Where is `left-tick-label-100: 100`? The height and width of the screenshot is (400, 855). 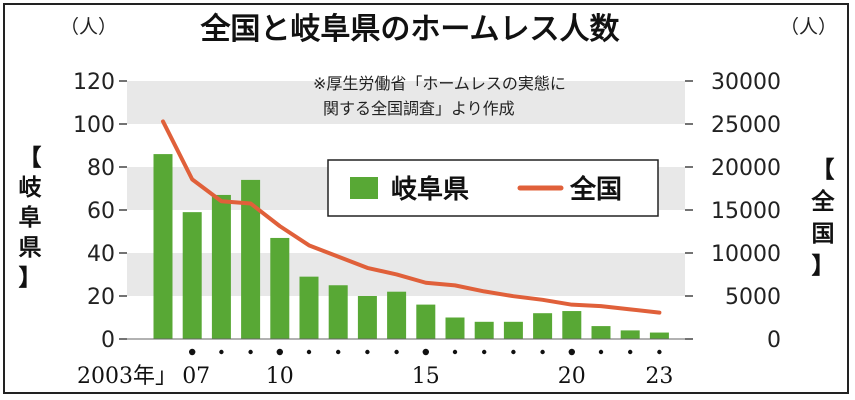 left-tick-label-100: 100 is located at coordinates (94, 125).